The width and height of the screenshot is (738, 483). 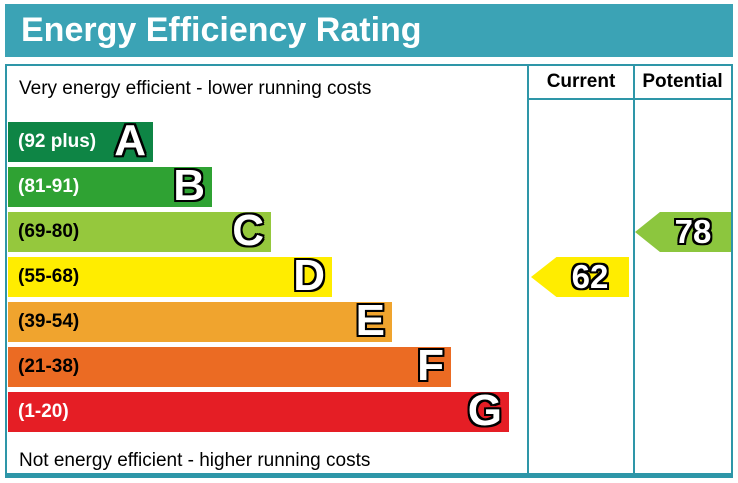 I want to click on current-column-left-divider, so click(x=528, y=269).